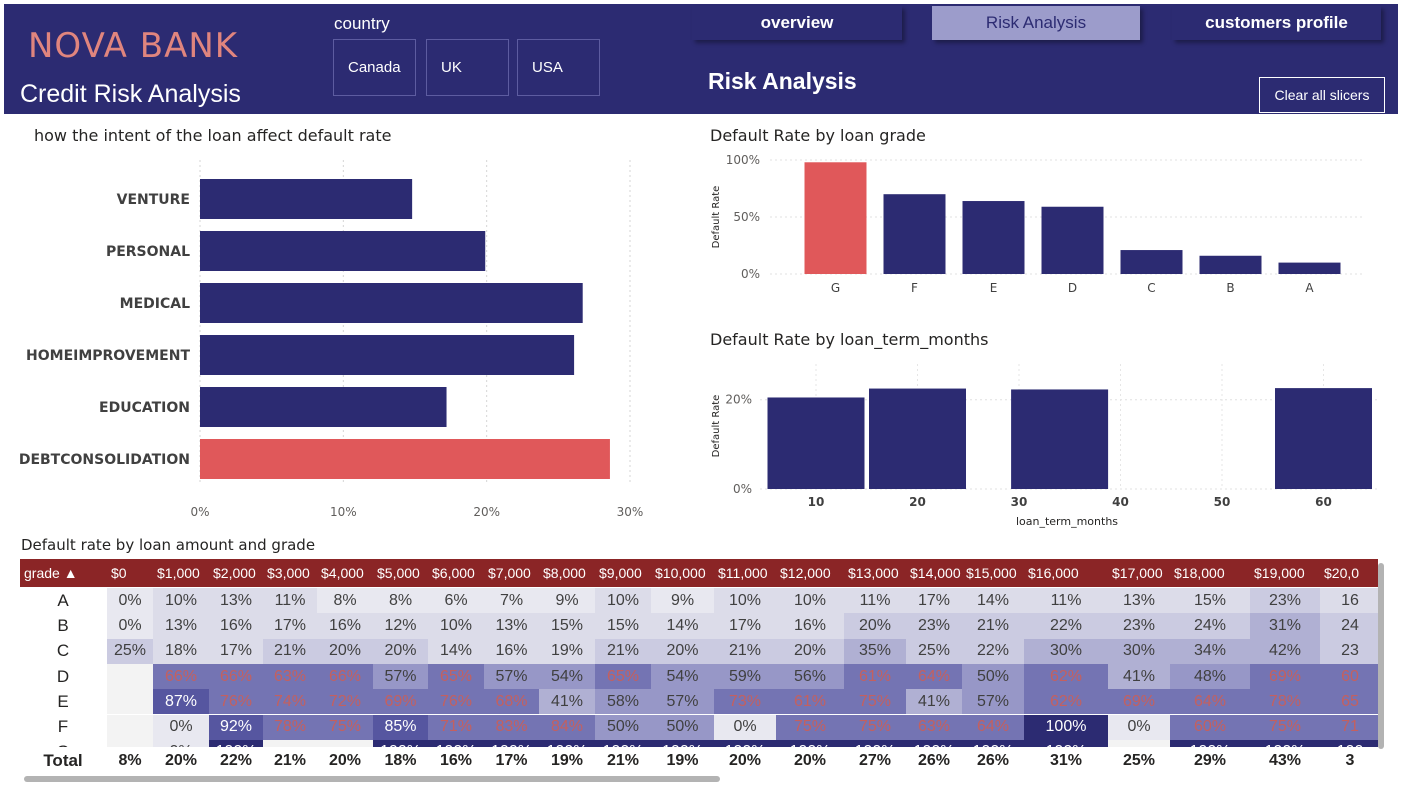 This screenshot has height=788, width=1402. What do you see at coordinates (1285, 651) in the screenshot?
I see `matrix-cell: 42%` at bounding box center [1285, 651].